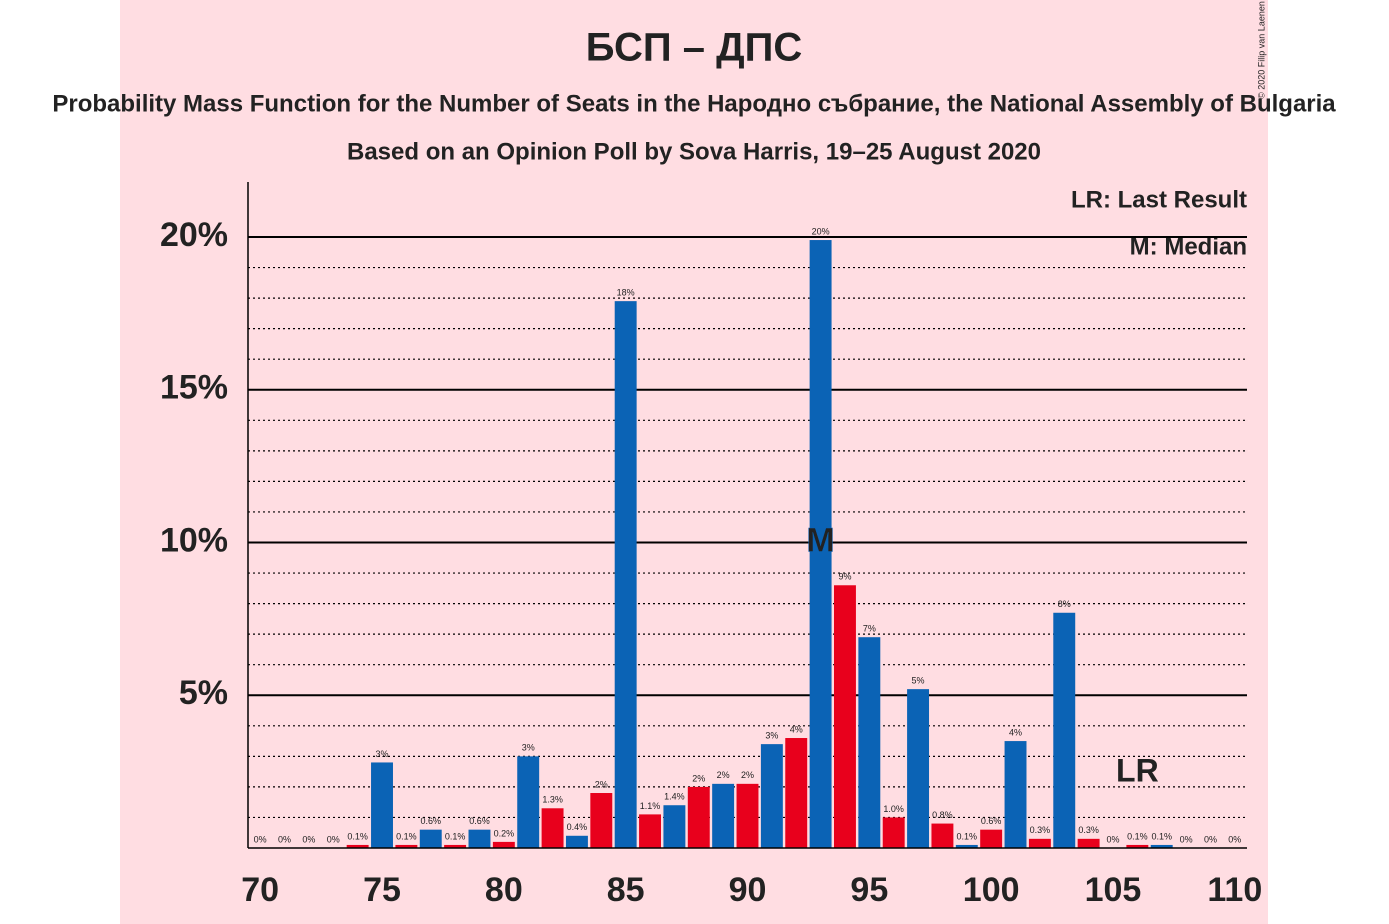  I want to click on value-label: 0.4%, so click(577, 827).